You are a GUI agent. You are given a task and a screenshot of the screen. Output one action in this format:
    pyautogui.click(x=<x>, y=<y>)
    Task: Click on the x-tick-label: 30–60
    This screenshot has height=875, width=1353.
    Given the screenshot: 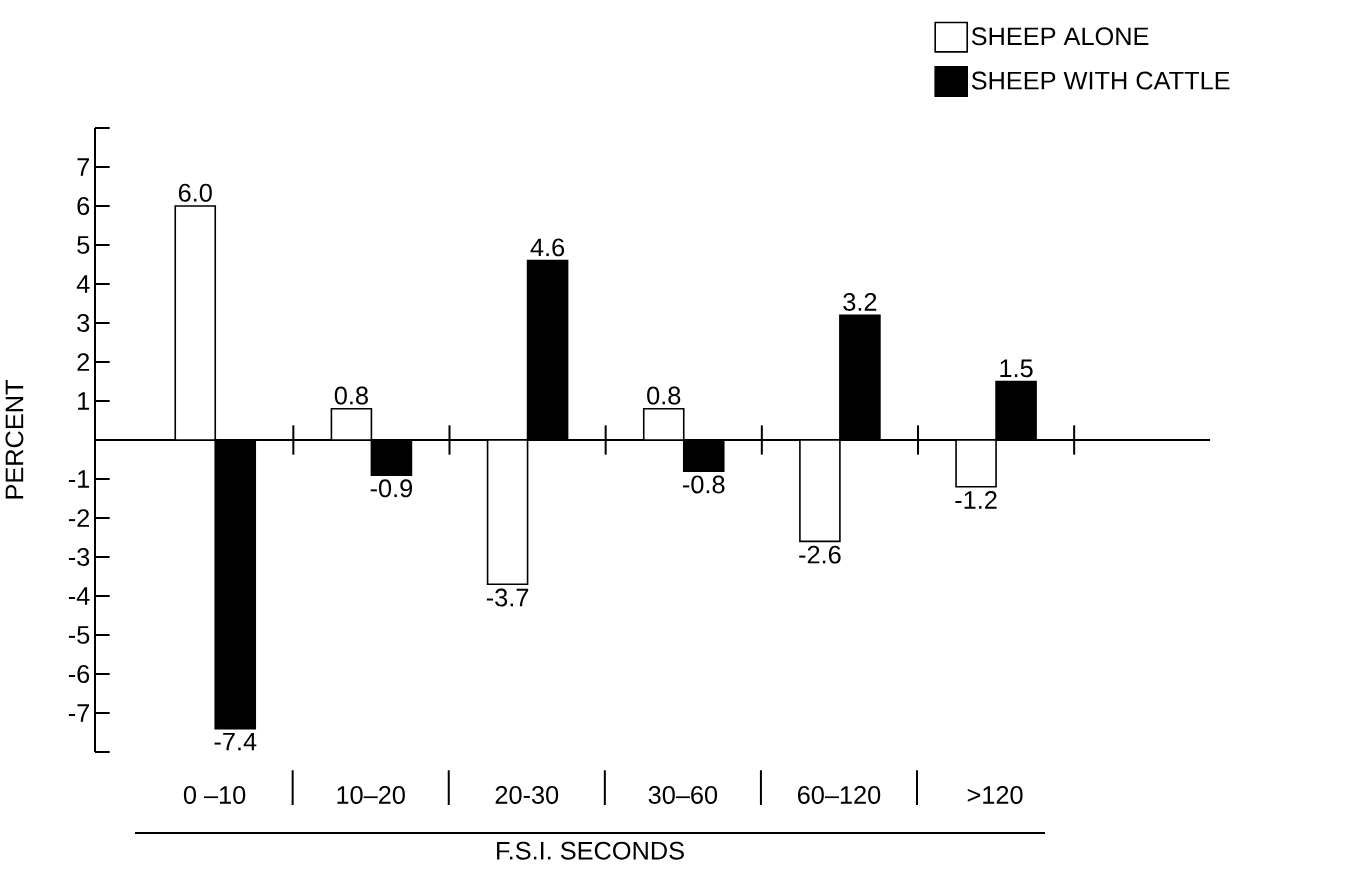 What is the action you would take?
    pyautogui.click(x=683, y=794)
    